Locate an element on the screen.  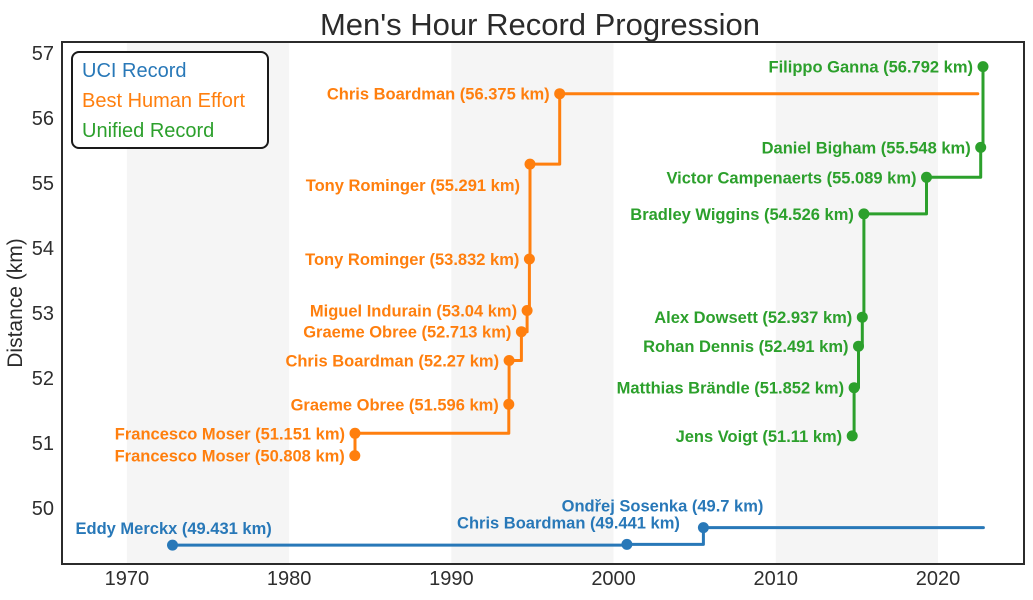
point-label-chris-boardman: Chris Boardman (49.441 km) is located at coordinates (568, 523).